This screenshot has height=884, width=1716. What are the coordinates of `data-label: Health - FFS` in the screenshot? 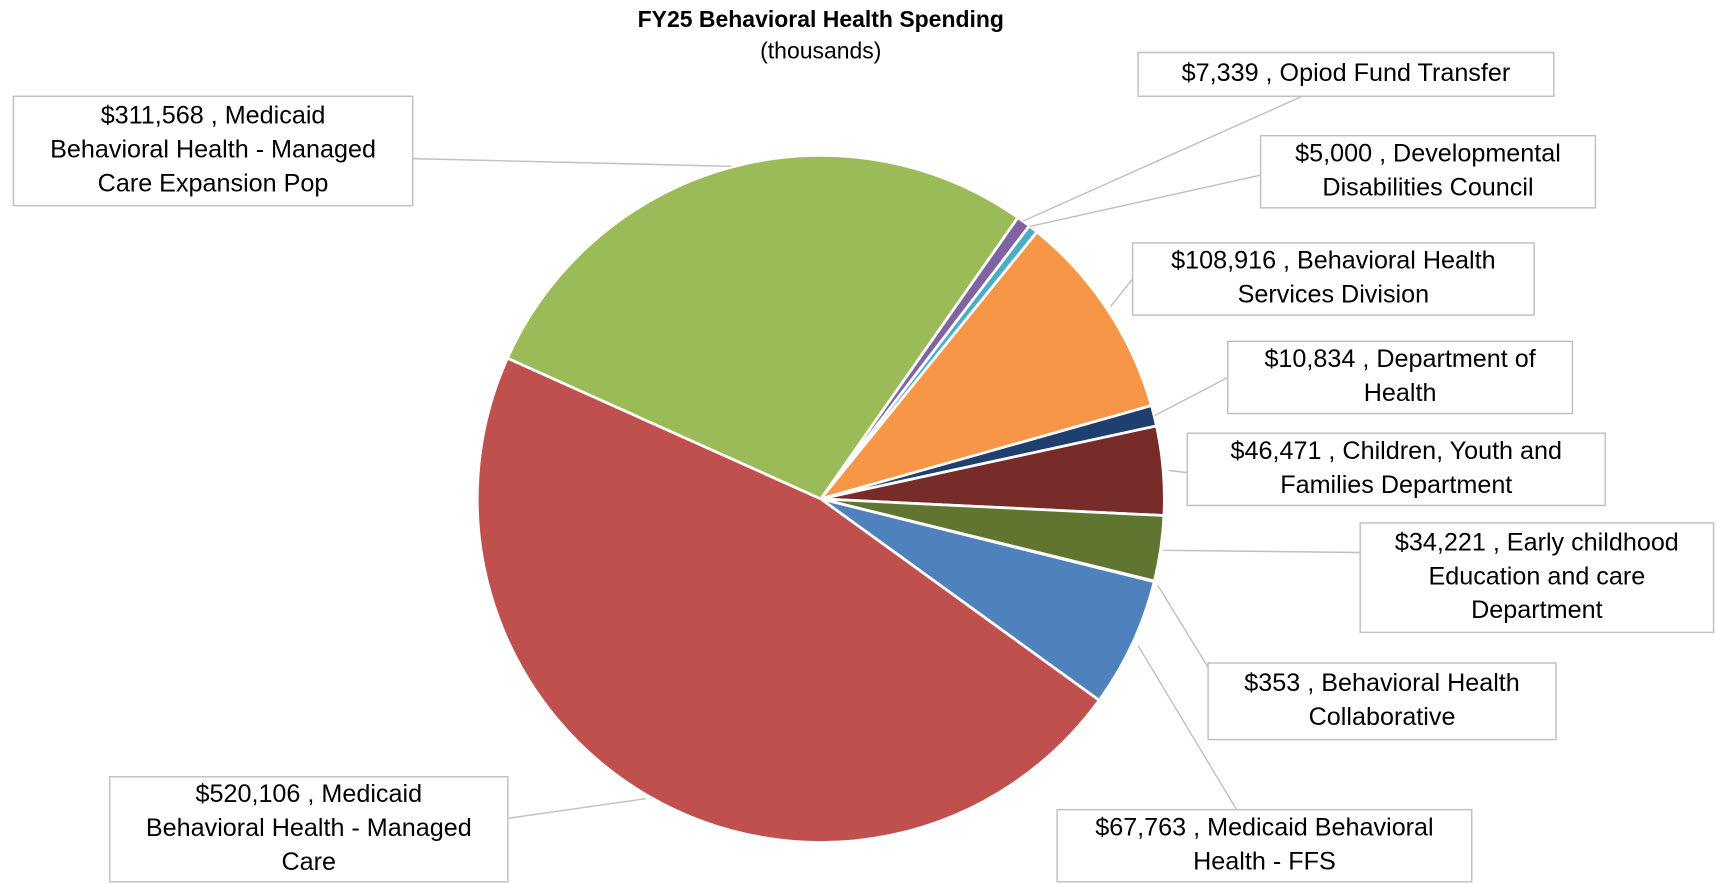 It's located at (1264, 861).